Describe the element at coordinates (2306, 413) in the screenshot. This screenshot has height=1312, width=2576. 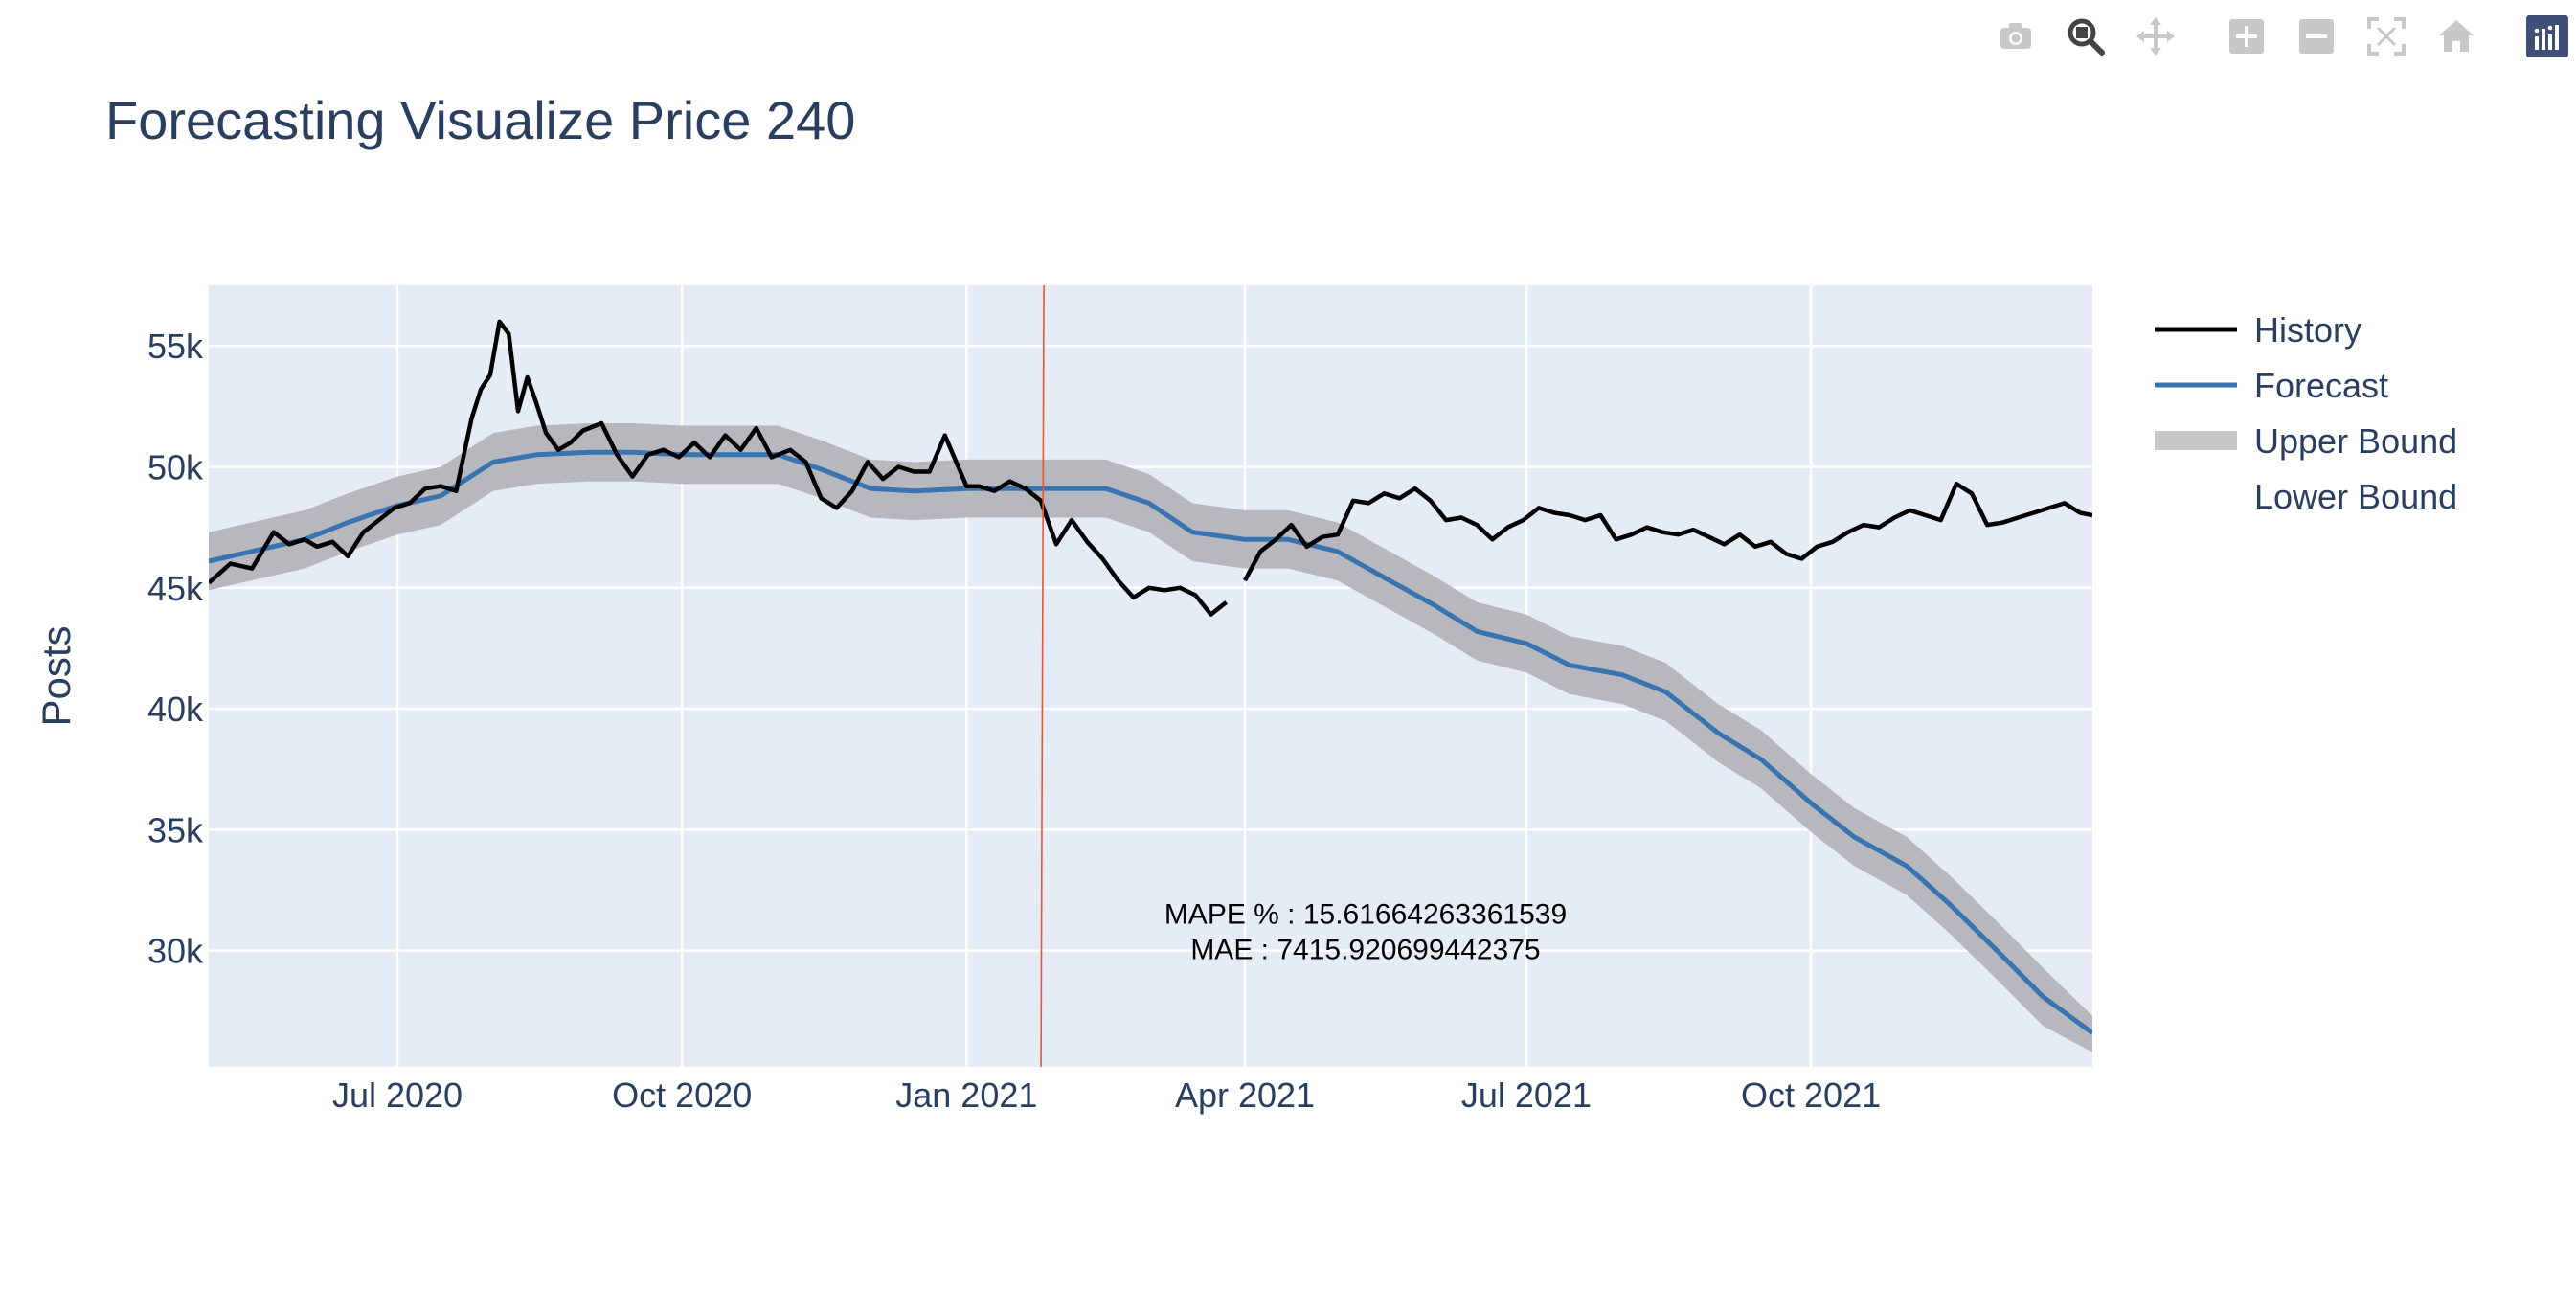
I see `legend: History Forecast Upper Bound Lower Bound` at that location.